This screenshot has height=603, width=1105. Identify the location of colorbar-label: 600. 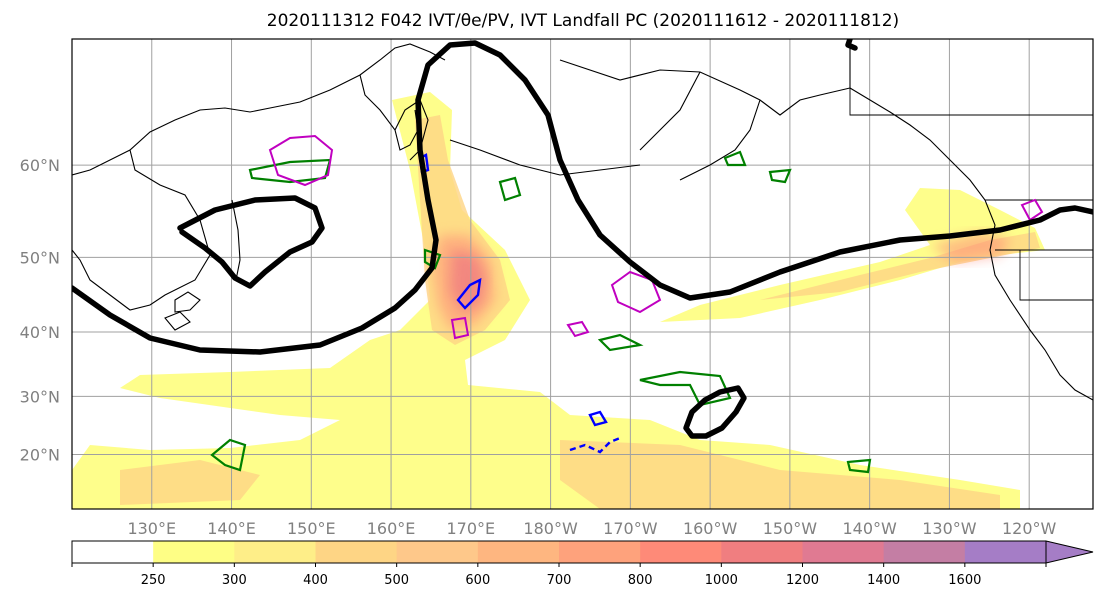
(477, 580).